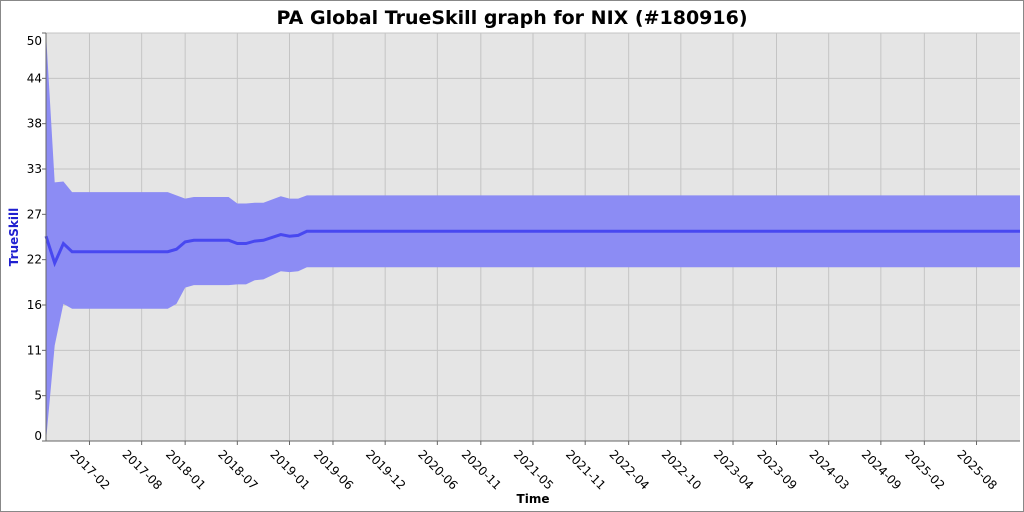 The height and width of the screenshot is (512, 1024). What do you see at coordinates (14, 237) in the screenshot?
I see `y-axis-label: TrueSkill` at bounding box center [14, 237].